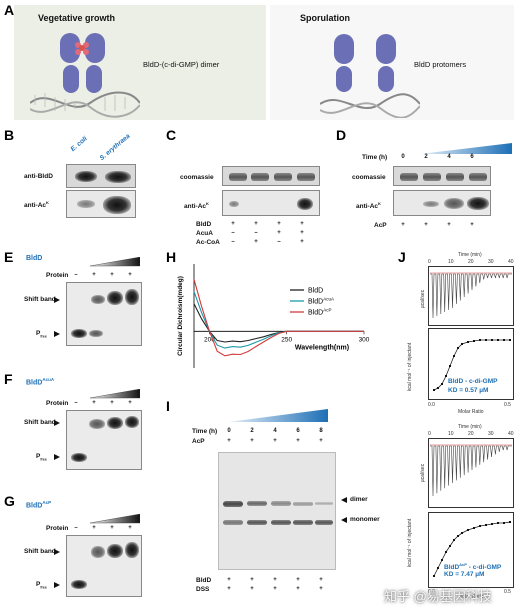 The image size is (520, 608). What do you see at coordinates (452, 568) in the screenshot?
I see `j-bottom-name-text: BldD` at bounding box center [452, 568].